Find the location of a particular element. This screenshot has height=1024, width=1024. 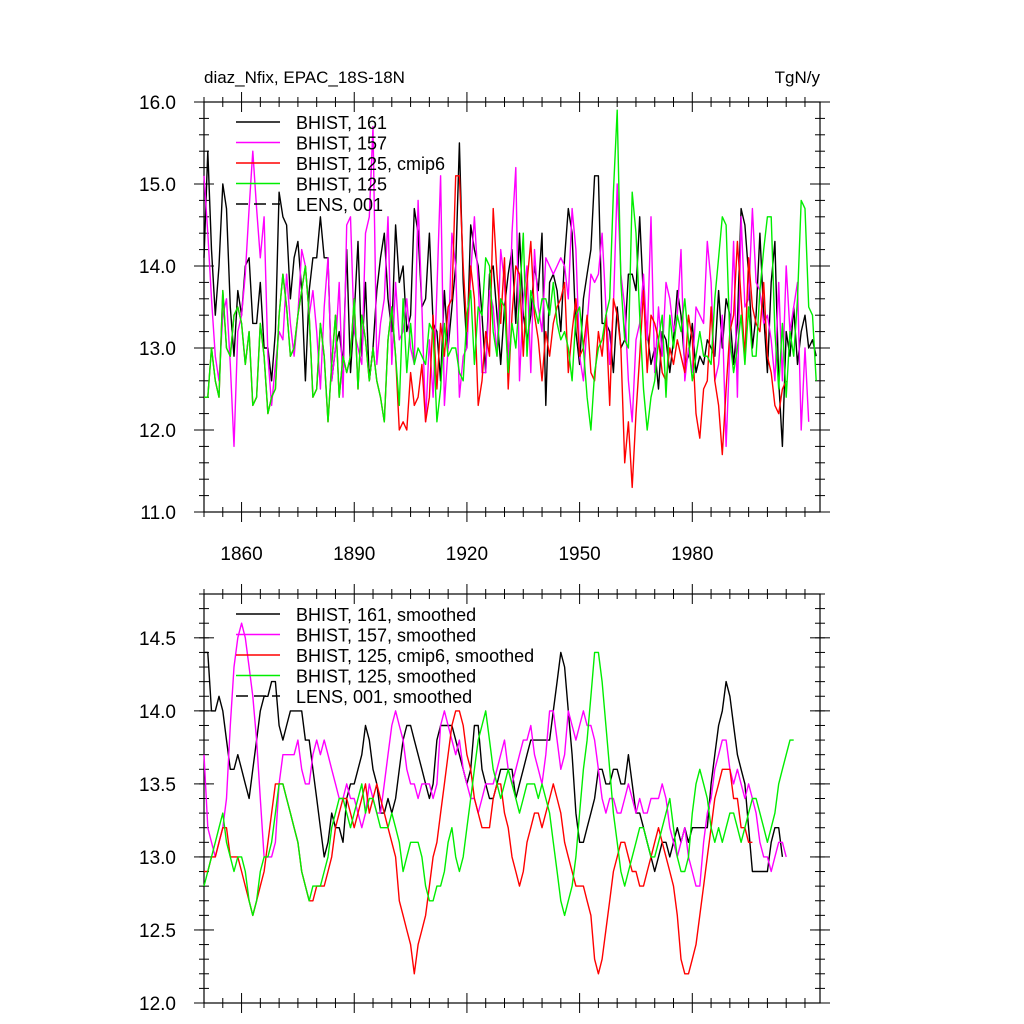

y-tick-label: 12.5 is located at coordinates (157, 931).